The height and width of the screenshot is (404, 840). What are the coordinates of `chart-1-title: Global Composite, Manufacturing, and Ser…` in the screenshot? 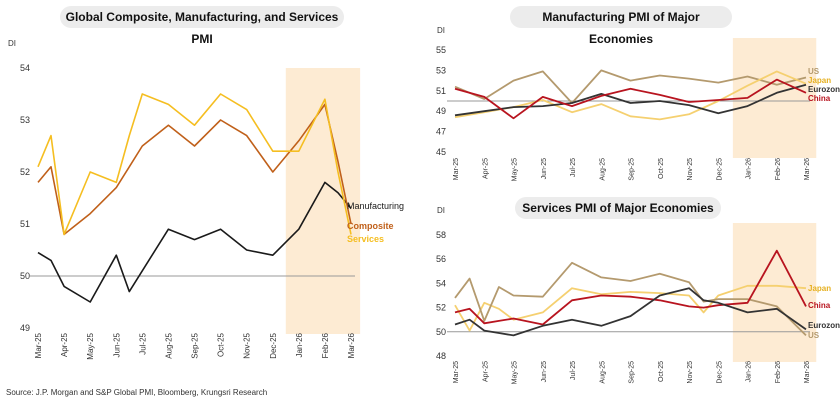 It's located at (202, 26).